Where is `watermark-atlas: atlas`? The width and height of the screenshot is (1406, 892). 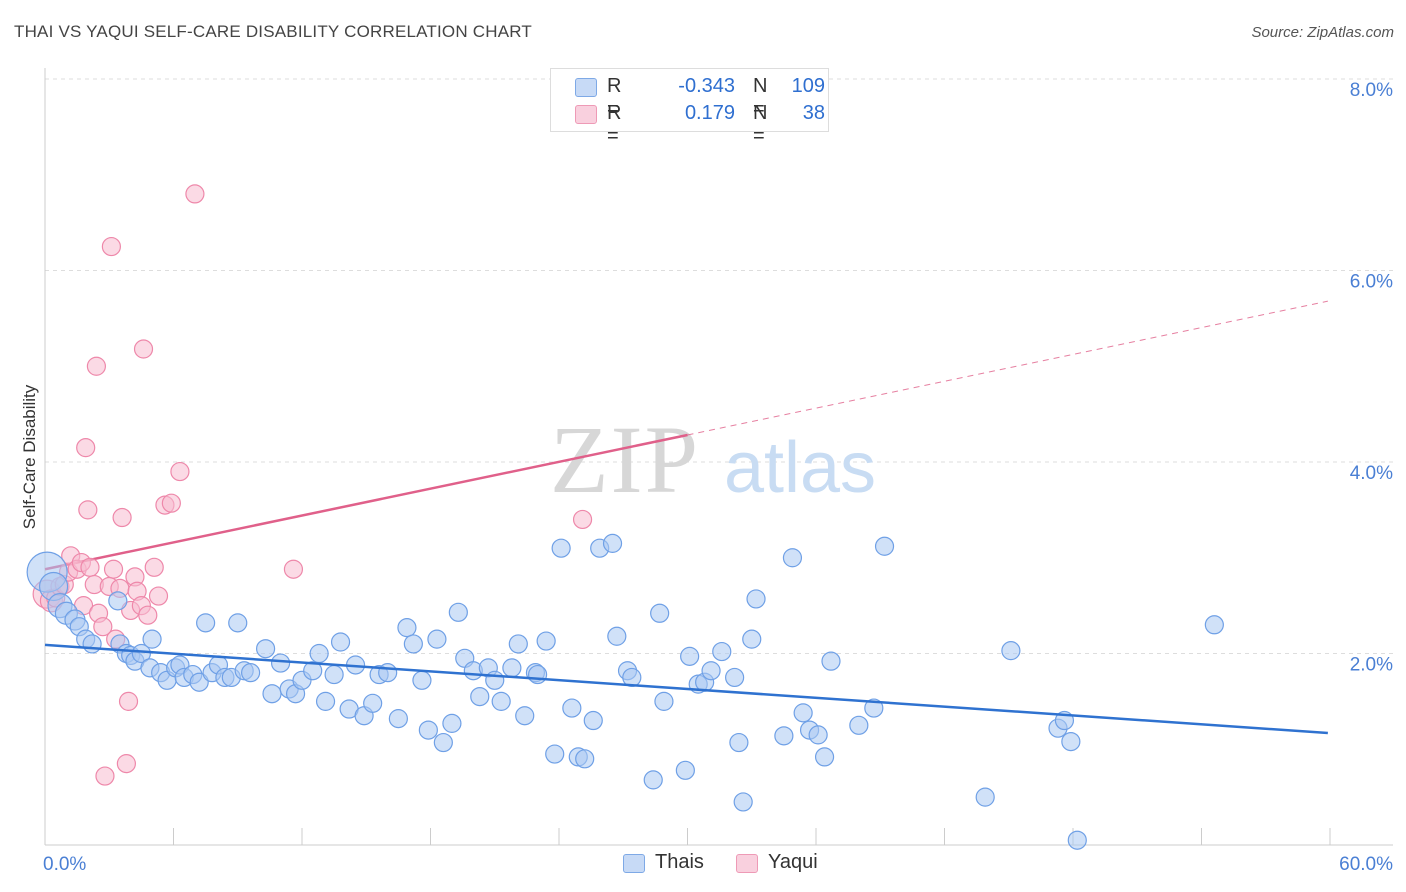
watermark-atlas: atlas is located at coordinates (800, 468).